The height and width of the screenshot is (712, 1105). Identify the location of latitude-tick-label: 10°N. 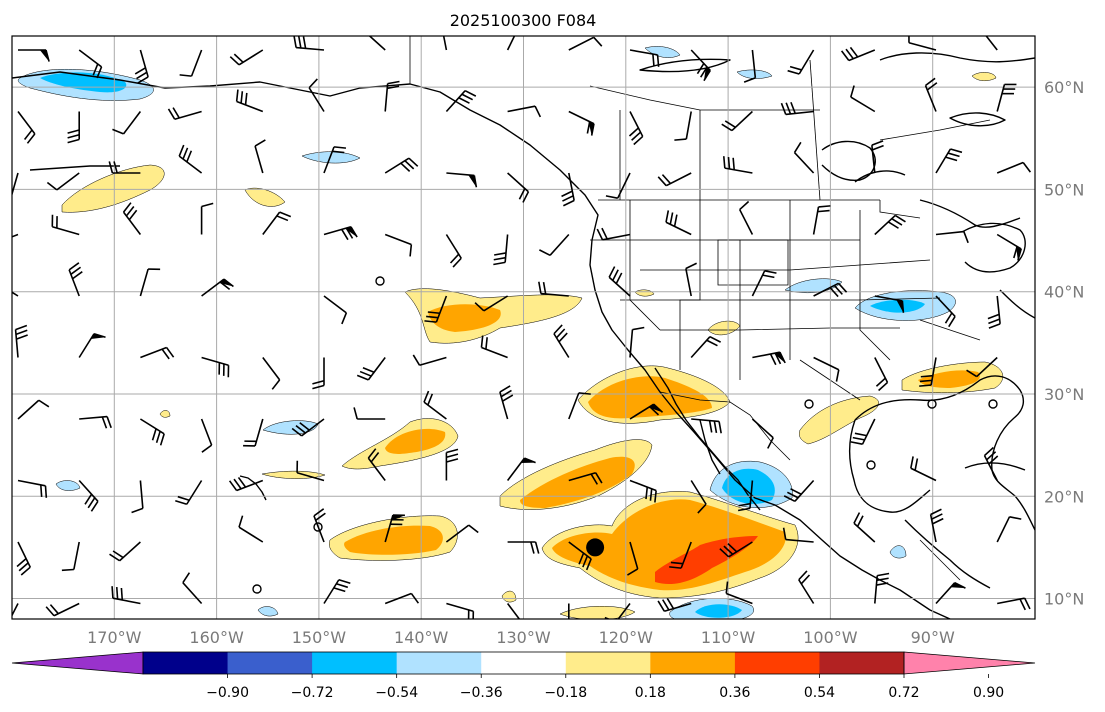
(1064, 599).